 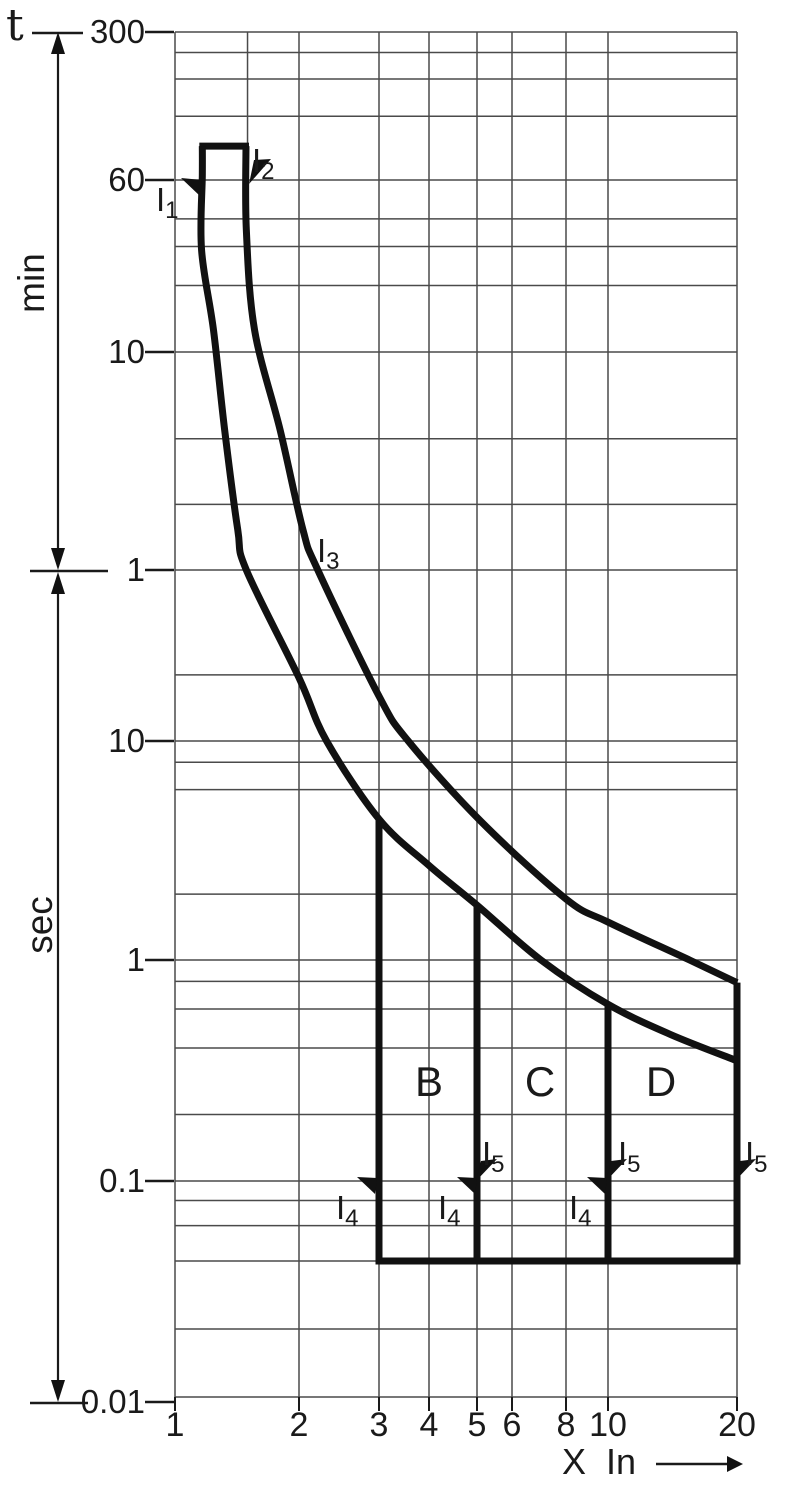 I want to click on sec-arrow-up-icon, so click(x=58, y=583).